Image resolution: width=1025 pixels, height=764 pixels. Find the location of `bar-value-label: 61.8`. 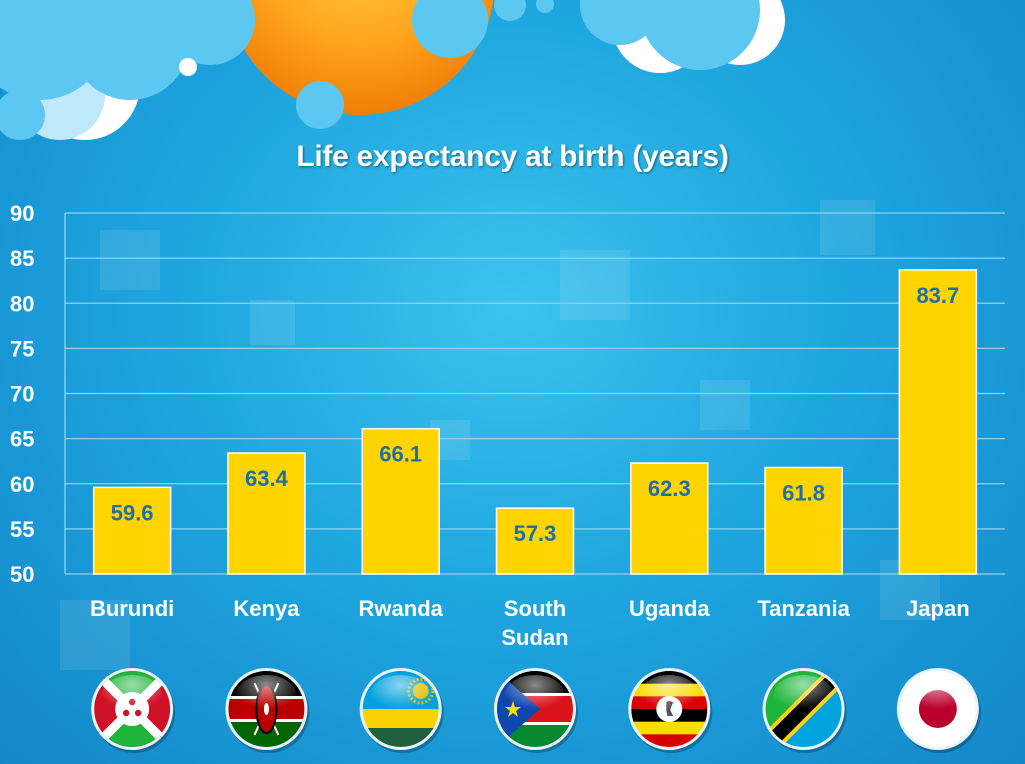

bar-value-label: 61.8 is located at coordinates (803, 493).